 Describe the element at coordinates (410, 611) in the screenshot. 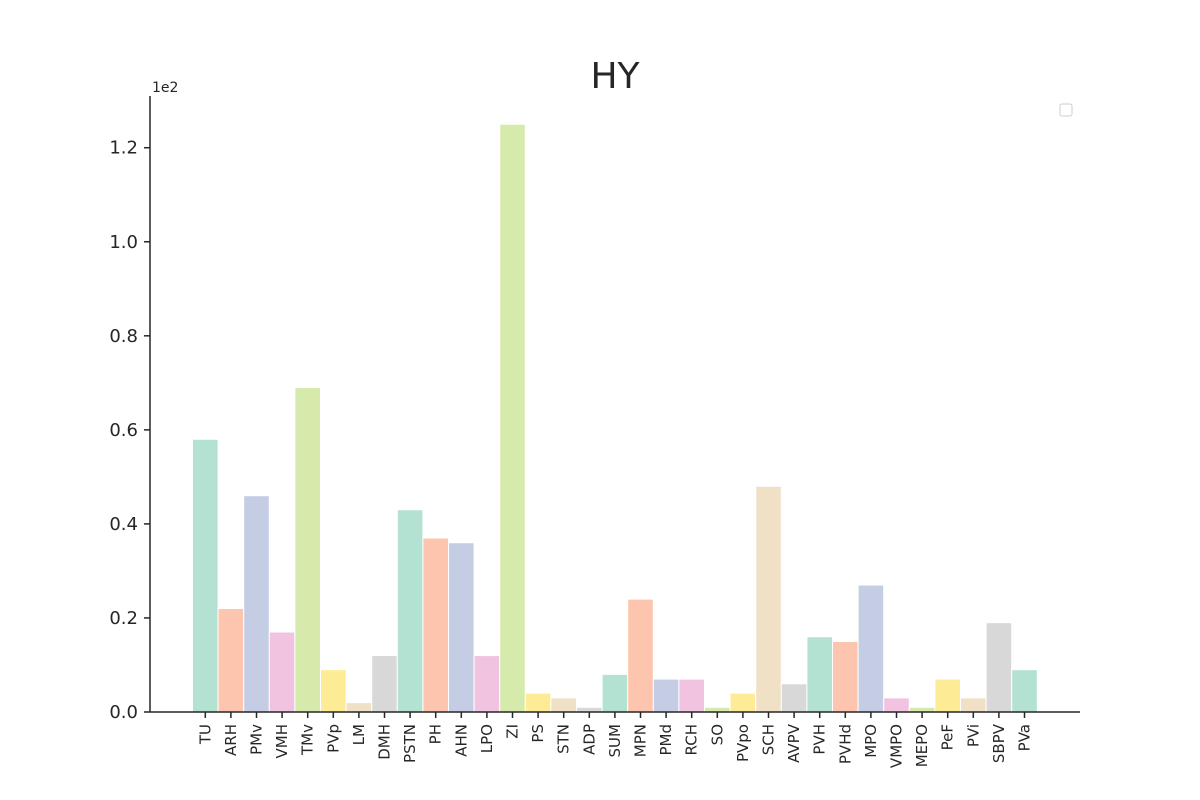

I see `bar-PSTN` at that location.